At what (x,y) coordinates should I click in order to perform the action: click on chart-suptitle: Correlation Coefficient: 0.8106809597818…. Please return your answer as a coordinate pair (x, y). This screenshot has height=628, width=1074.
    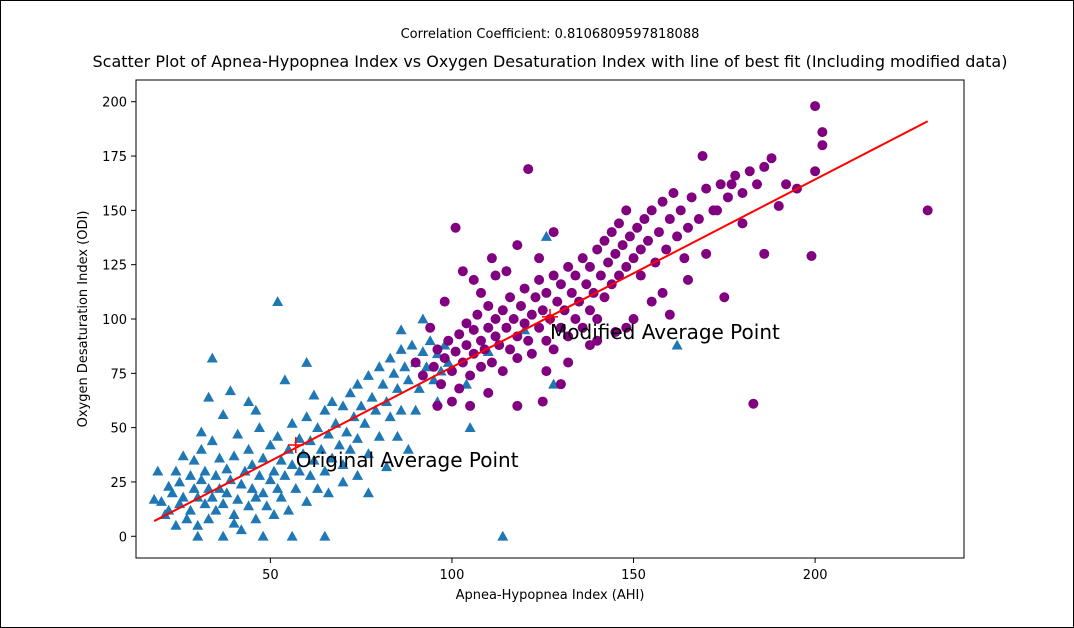
    Looking at the image, I should click on (550, 34).